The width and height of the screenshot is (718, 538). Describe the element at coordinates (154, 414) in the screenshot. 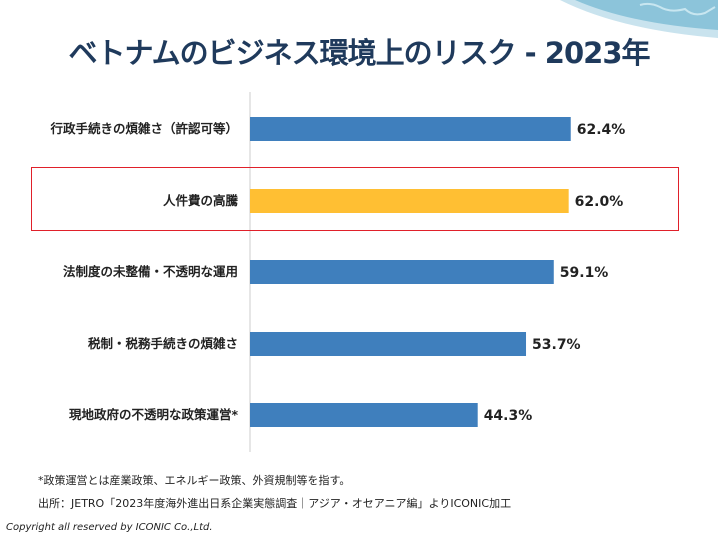

I see `category-label: 現地政府の不透明な政策運営*` at that location.